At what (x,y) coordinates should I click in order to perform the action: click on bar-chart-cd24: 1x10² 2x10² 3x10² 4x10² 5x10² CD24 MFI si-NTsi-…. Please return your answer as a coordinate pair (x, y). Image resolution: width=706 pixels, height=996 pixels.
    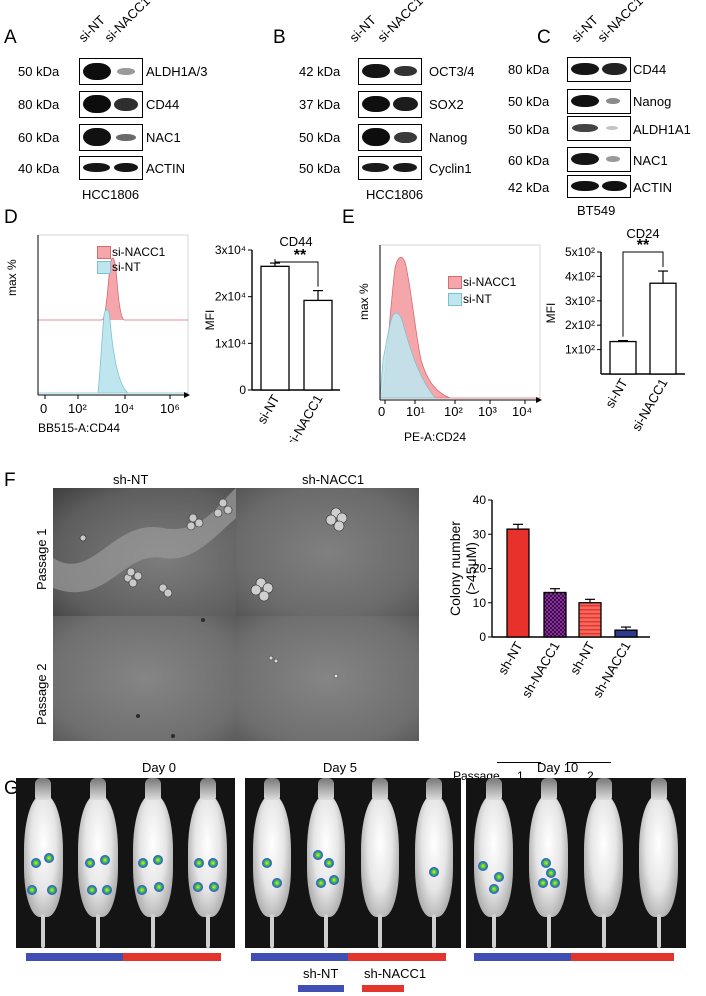
    Looking at the image, I should click on (615, 330).